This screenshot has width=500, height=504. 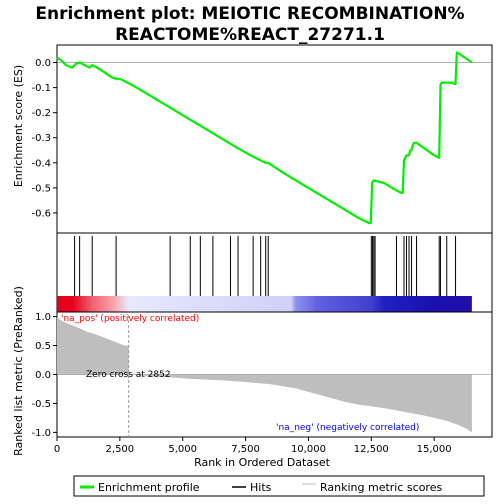 What do you see at coordinates (43, 346) in the screenshot?
I see `metric-y-tick-label: 0.5` at bounding box center [43, 346].